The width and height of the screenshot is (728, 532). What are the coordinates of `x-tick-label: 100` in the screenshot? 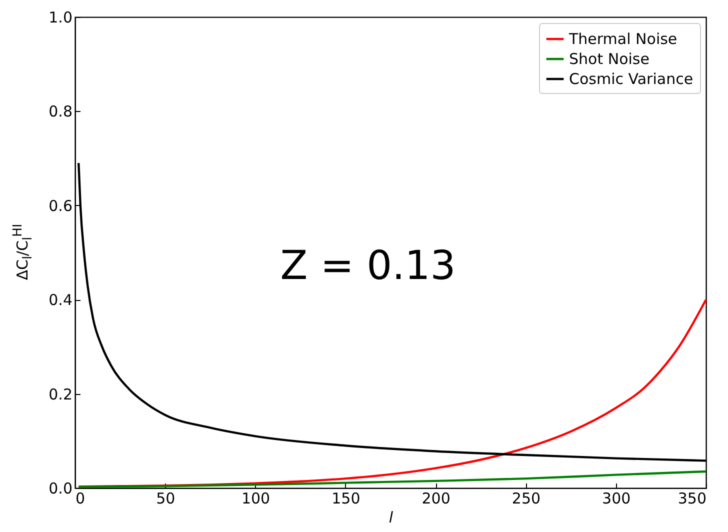 It's located at (255, 499).